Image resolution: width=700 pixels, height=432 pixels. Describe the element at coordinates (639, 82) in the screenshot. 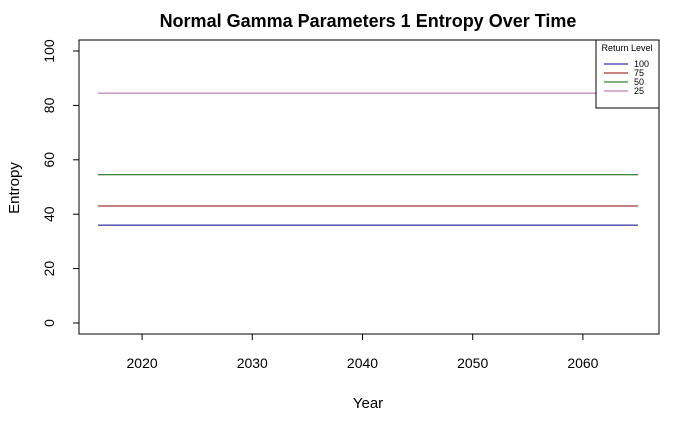

I see `legend-label-50: 50` at that location.